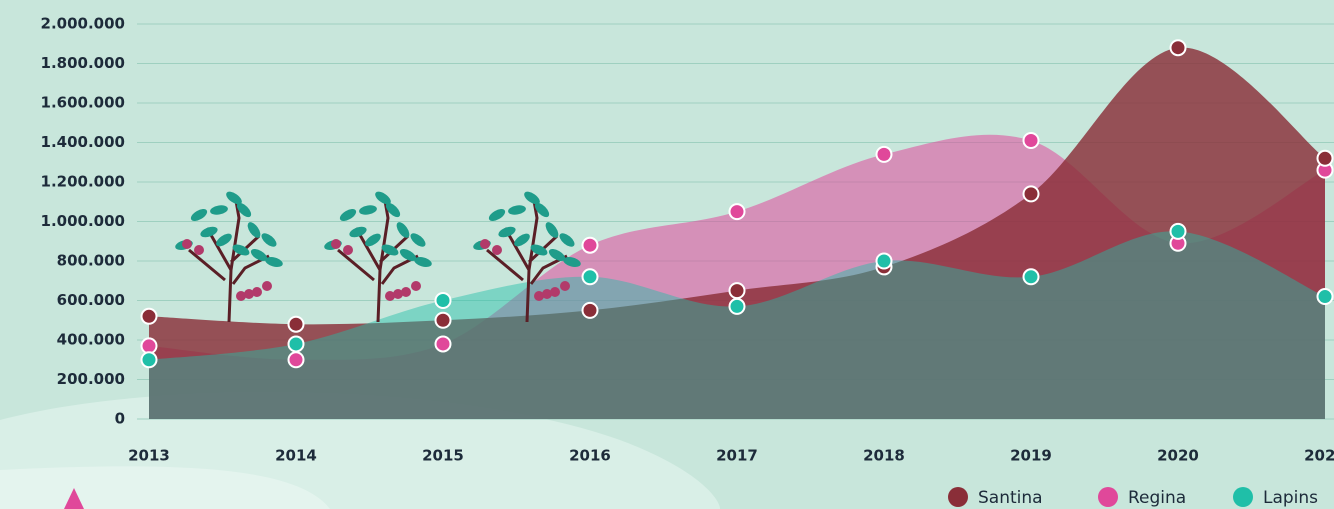 The image size is (1334, 509). I want to click on y-tick-label: 1.400.000, so click(83, 142).